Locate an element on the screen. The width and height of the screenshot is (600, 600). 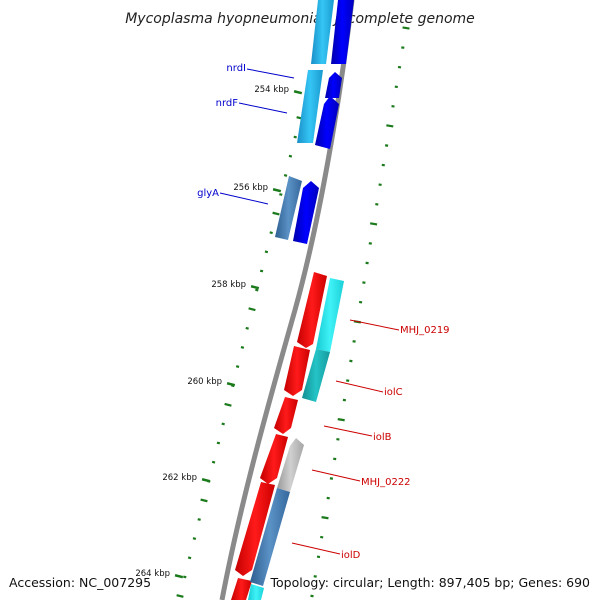
gene-label-iolB: iolB is located at coordinates (382, 437).